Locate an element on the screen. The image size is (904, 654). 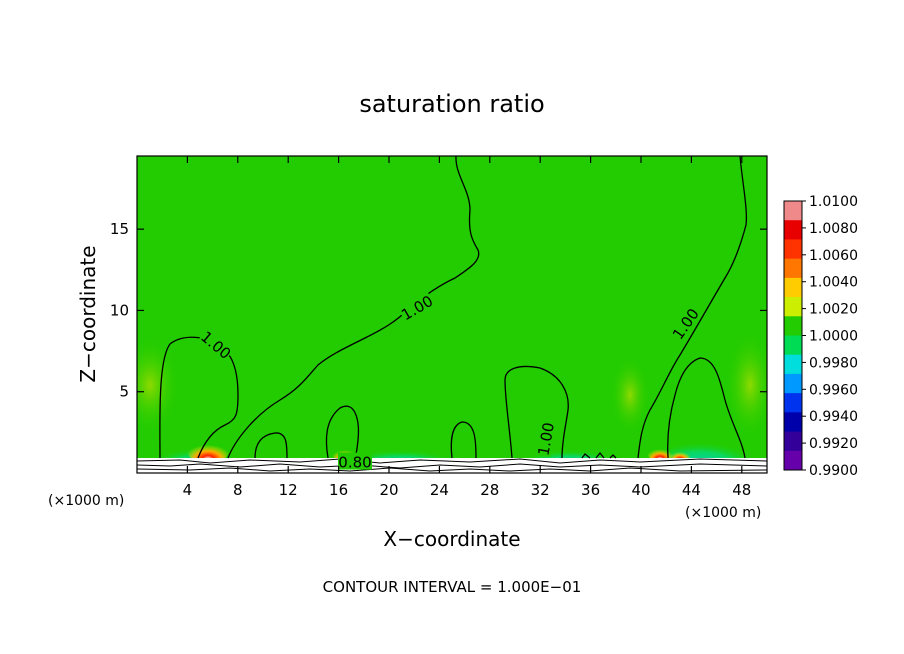
colorbar-label: 1.0020 is located at coordinates (833, 310).